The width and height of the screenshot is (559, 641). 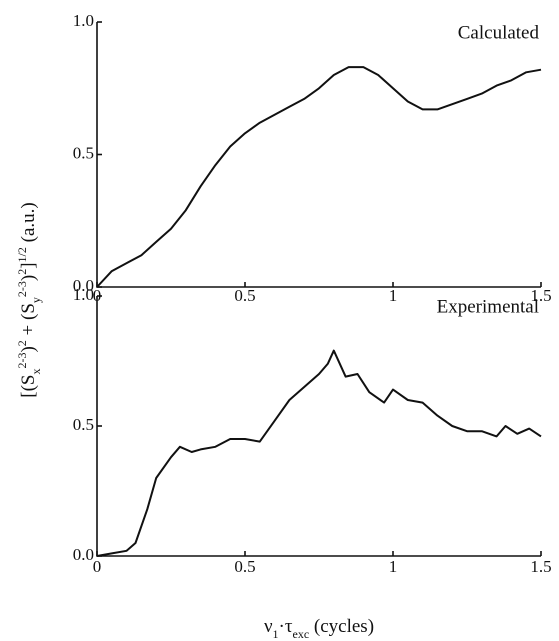 I want to click on x-axis-label-part: (cycles), so click(x=341, y=626).